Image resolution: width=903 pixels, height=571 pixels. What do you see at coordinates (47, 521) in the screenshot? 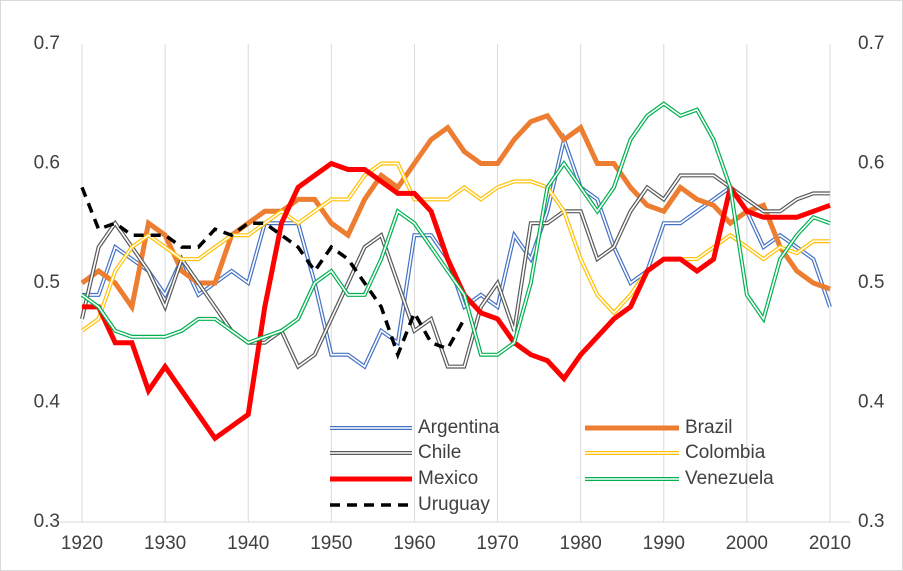
I see `y-tick-label: 0.3` at bounding box center [47, 521].